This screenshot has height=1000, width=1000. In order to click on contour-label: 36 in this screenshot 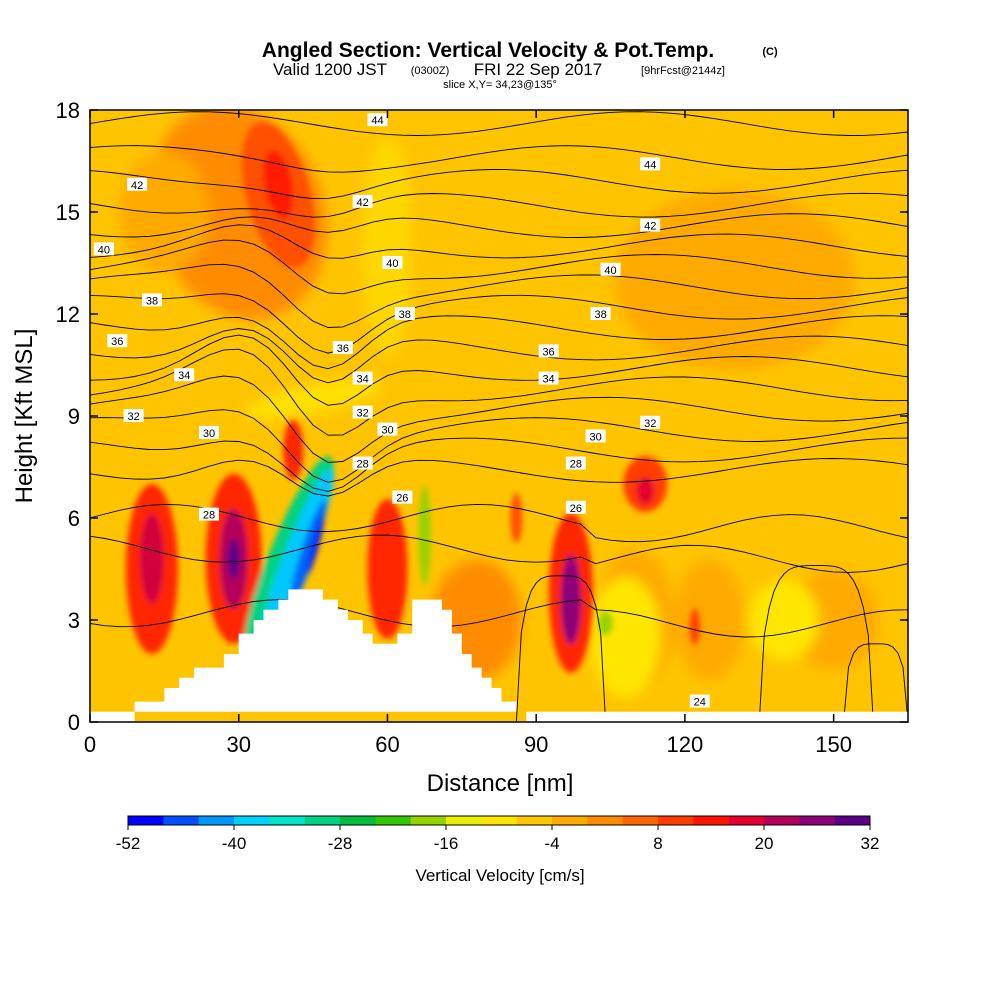, I will do `click(343, 349)`.